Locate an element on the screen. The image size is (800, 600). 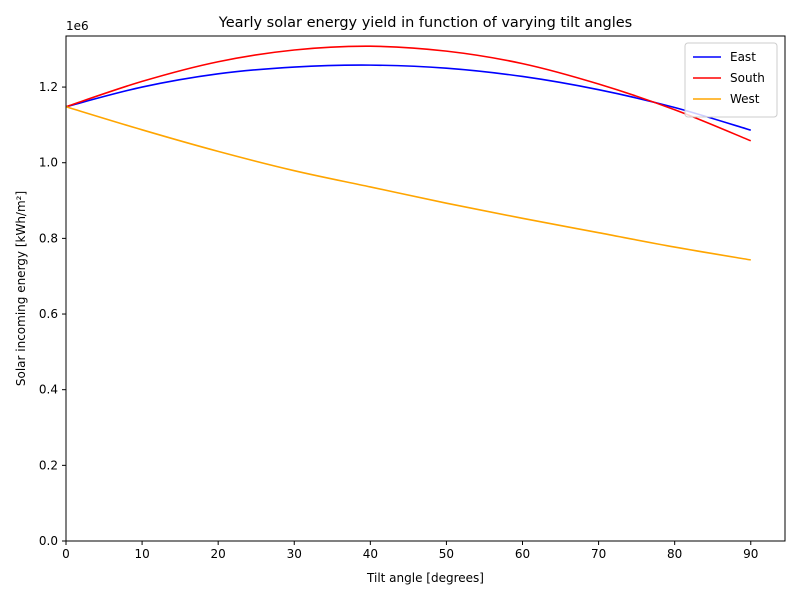
series-line-east is located at coordinates (408, 97).